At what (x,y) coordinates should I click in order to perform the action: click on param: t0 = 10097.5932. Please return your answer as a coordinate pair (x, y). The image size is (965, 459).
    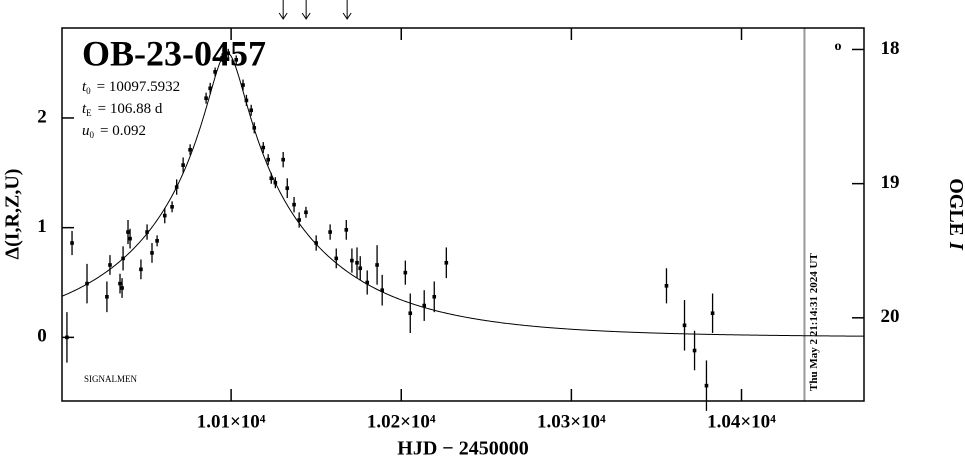
    Looking at the image, I should click on (131, 87).